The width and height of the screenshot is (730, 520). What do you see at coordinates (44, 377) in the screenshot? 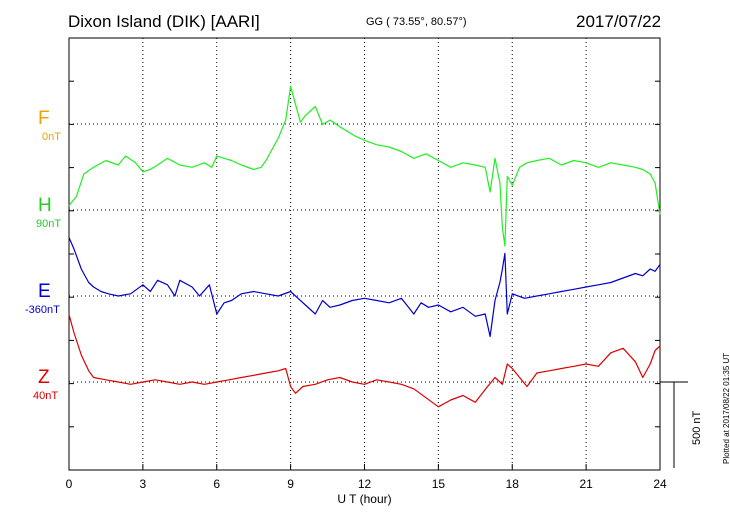
I see `component-z-label: Z` at bounding box center [44, 377].